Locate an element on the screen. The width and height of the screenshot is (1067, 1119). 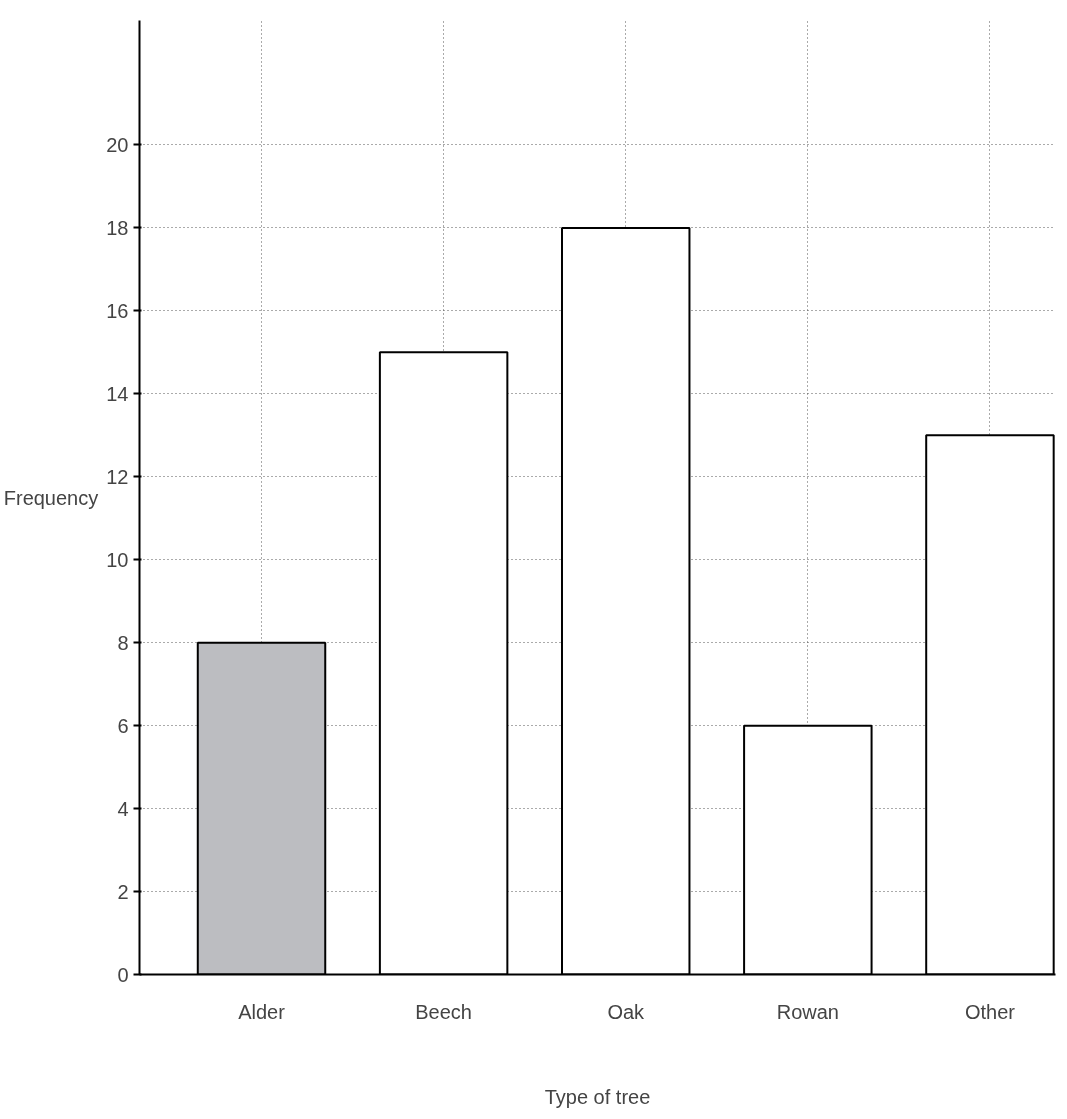
y-tick-label: 2 is located at coordinates (123, 891).